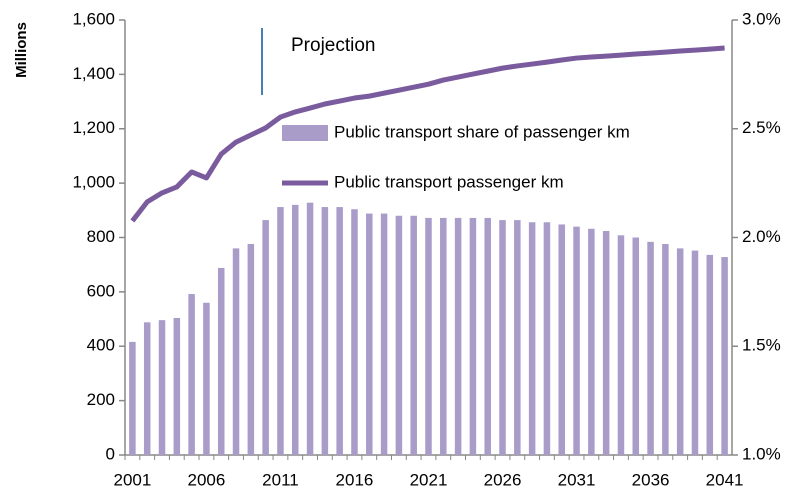 Image resolution: width=805 pixels, height=503 pixels. I want to click on y-tick-label: 400, so click(101, 345).